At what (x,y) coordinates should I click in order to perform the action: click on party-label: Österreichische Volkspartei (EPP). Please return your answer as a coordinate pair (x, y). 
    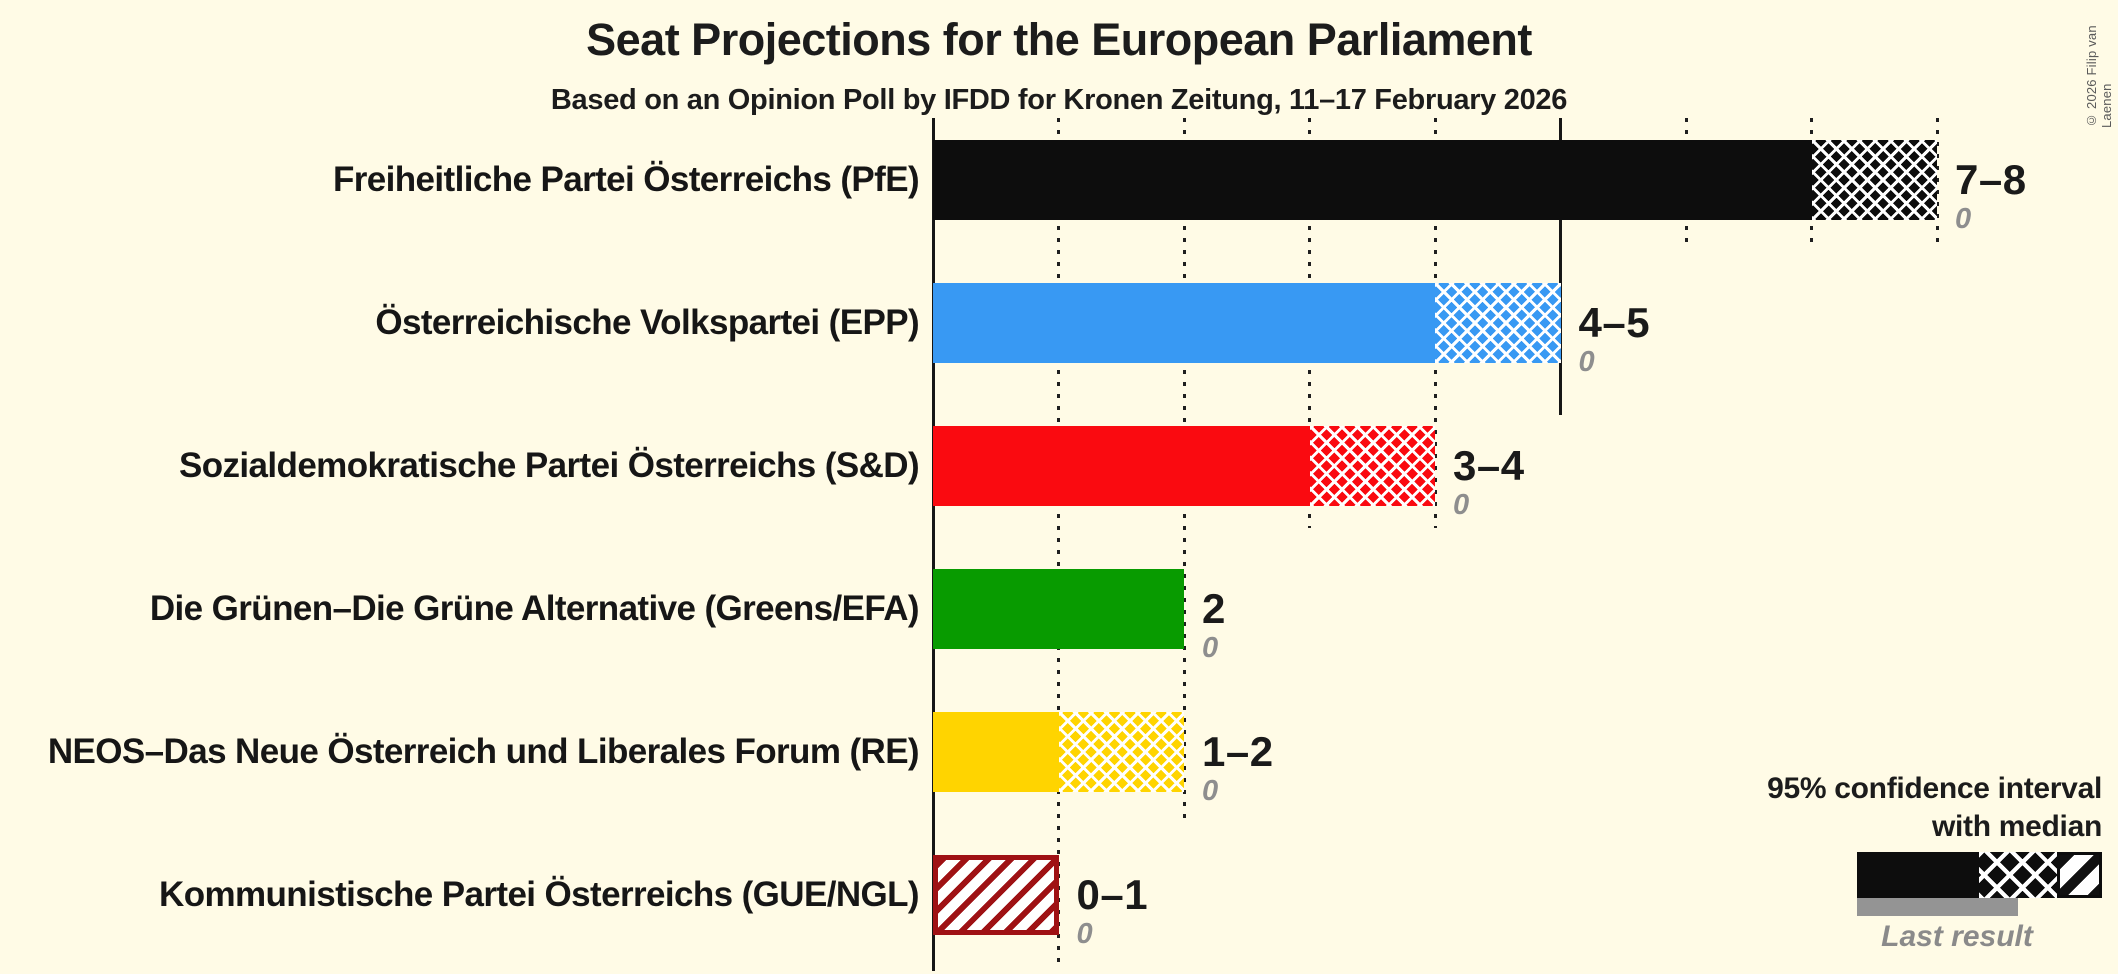
    Looking at the image, I should click on (647, 322).